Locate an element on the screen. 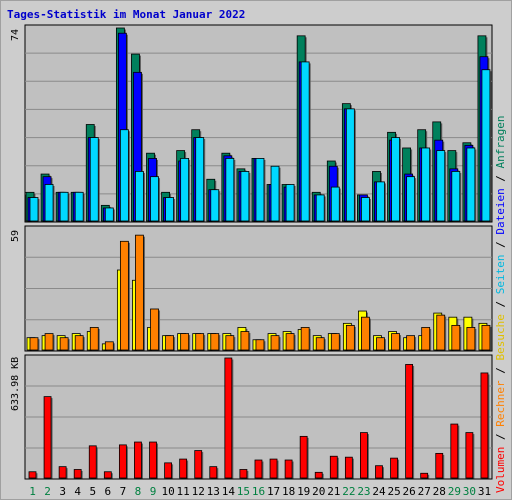  x-tick-label: 4 is located at coordinates (77, 491).